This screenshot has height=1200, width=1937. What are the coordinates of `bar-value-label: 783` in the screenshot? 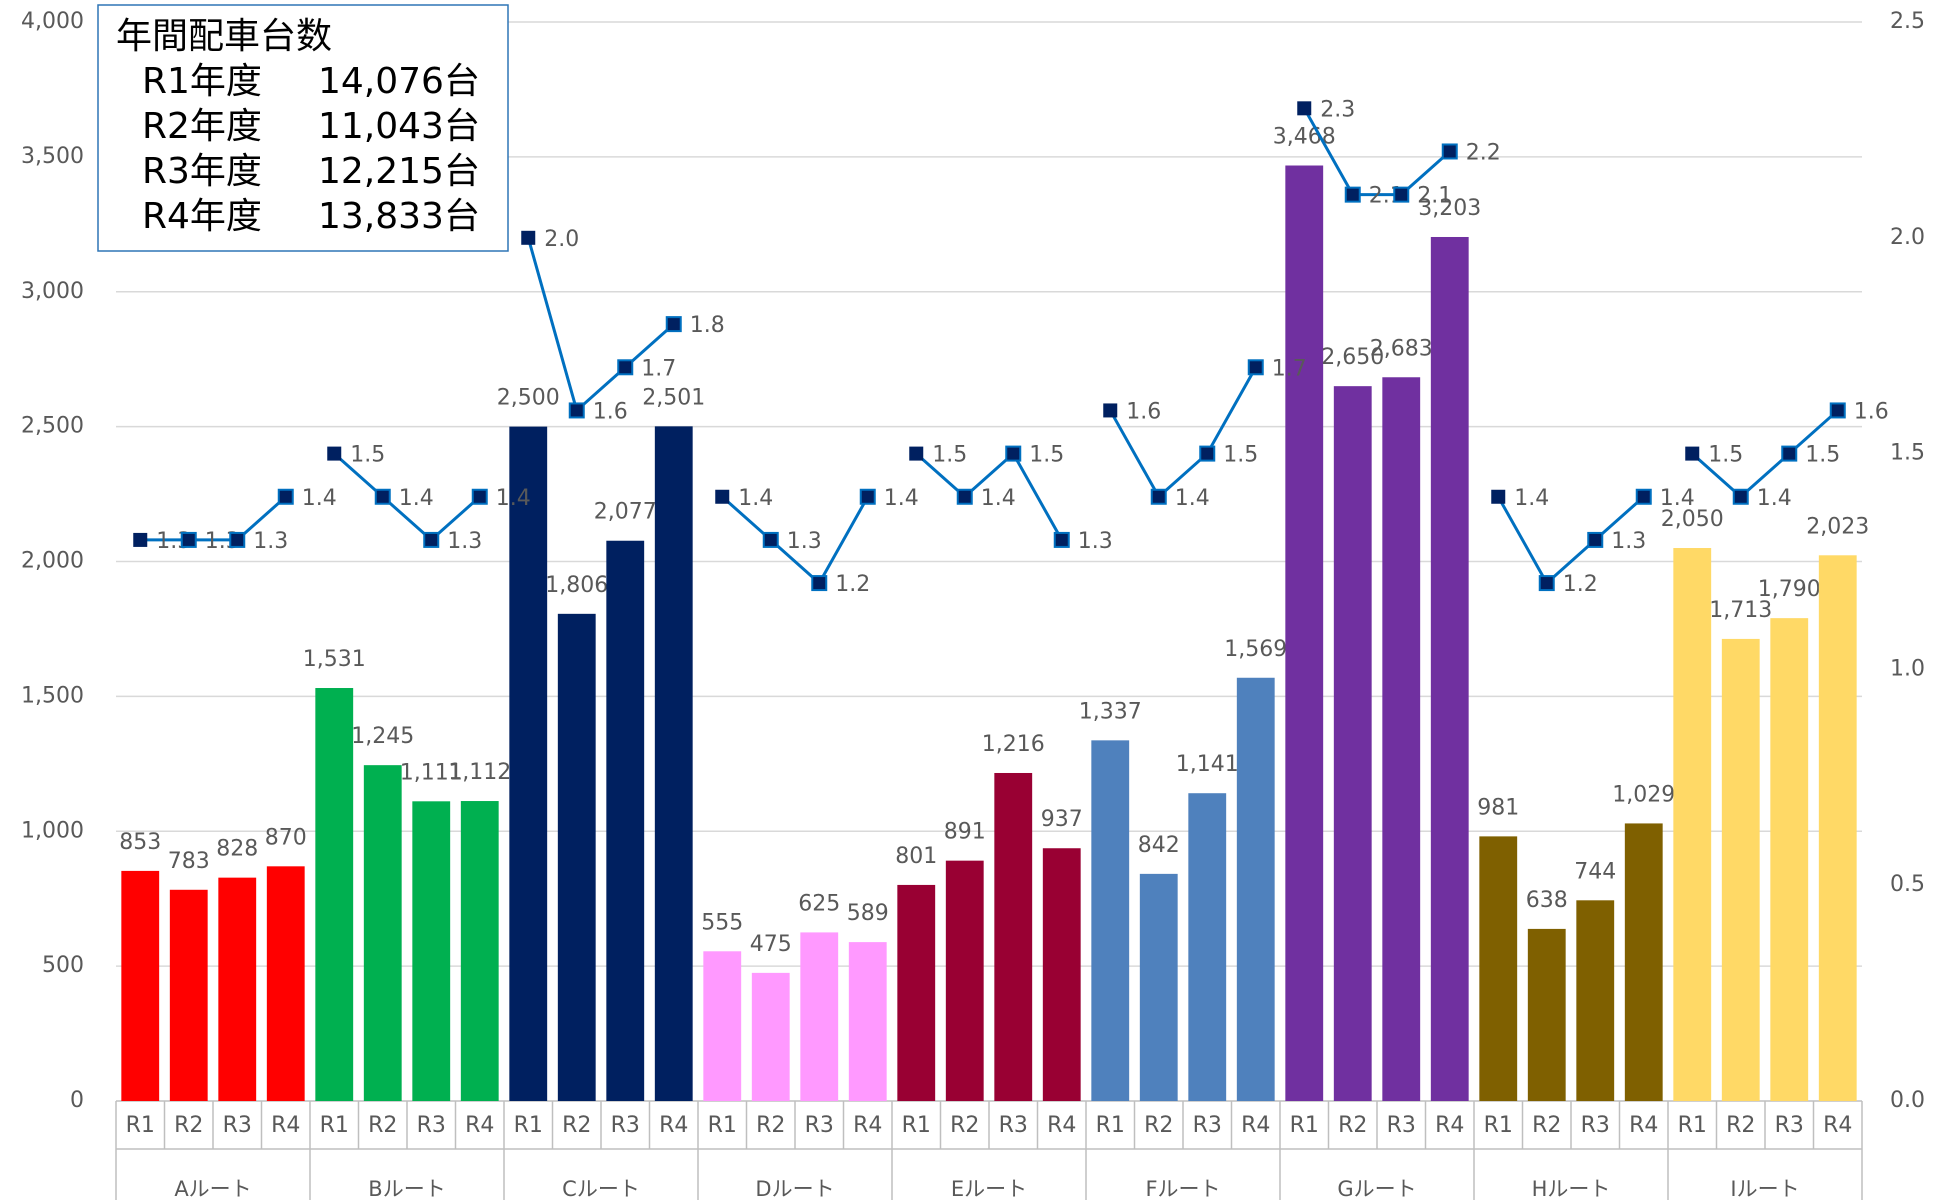 It's located at (189, 861).